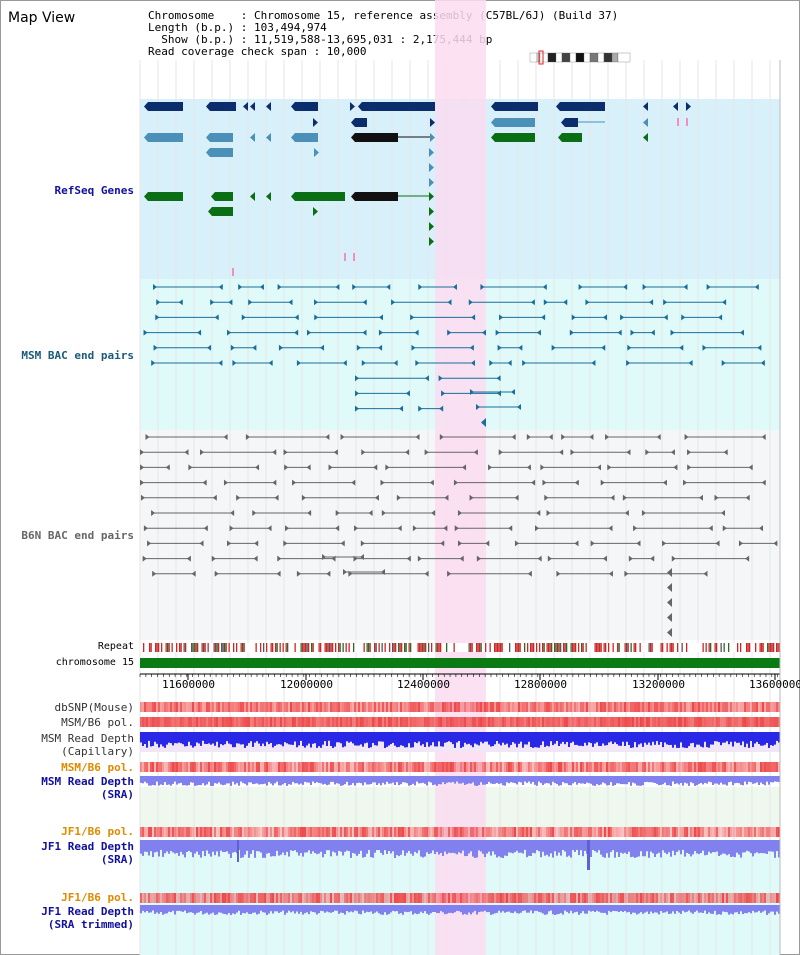 This screenshot has width=800, height=955. What do you see at coordinates (77, 355) in the screenshot?
I see `msm-bac-label: MSM BAC end pairs` at bounding box center [77, 355].